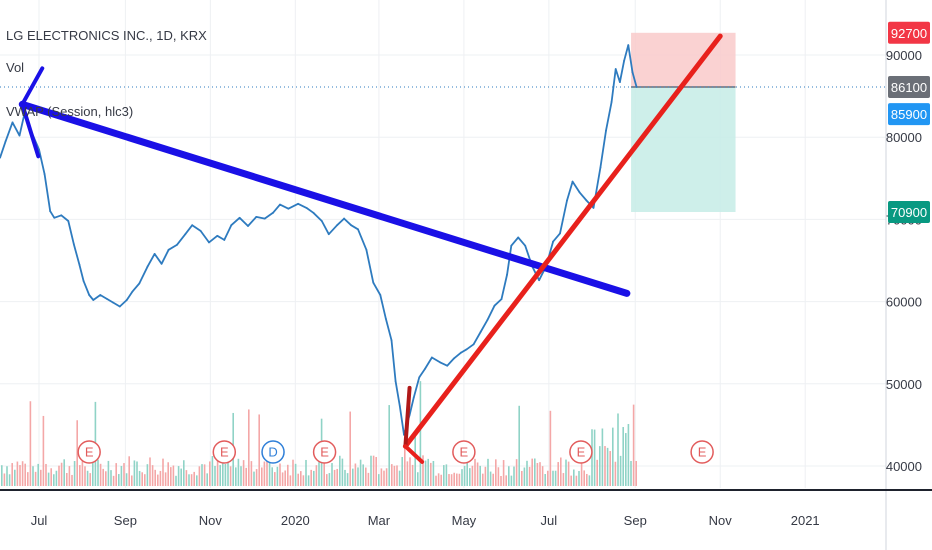  What do you see at coordinates (464, 520) in the screenshot?
I see `x-tick-label: May` at bounding box center [464, 520].